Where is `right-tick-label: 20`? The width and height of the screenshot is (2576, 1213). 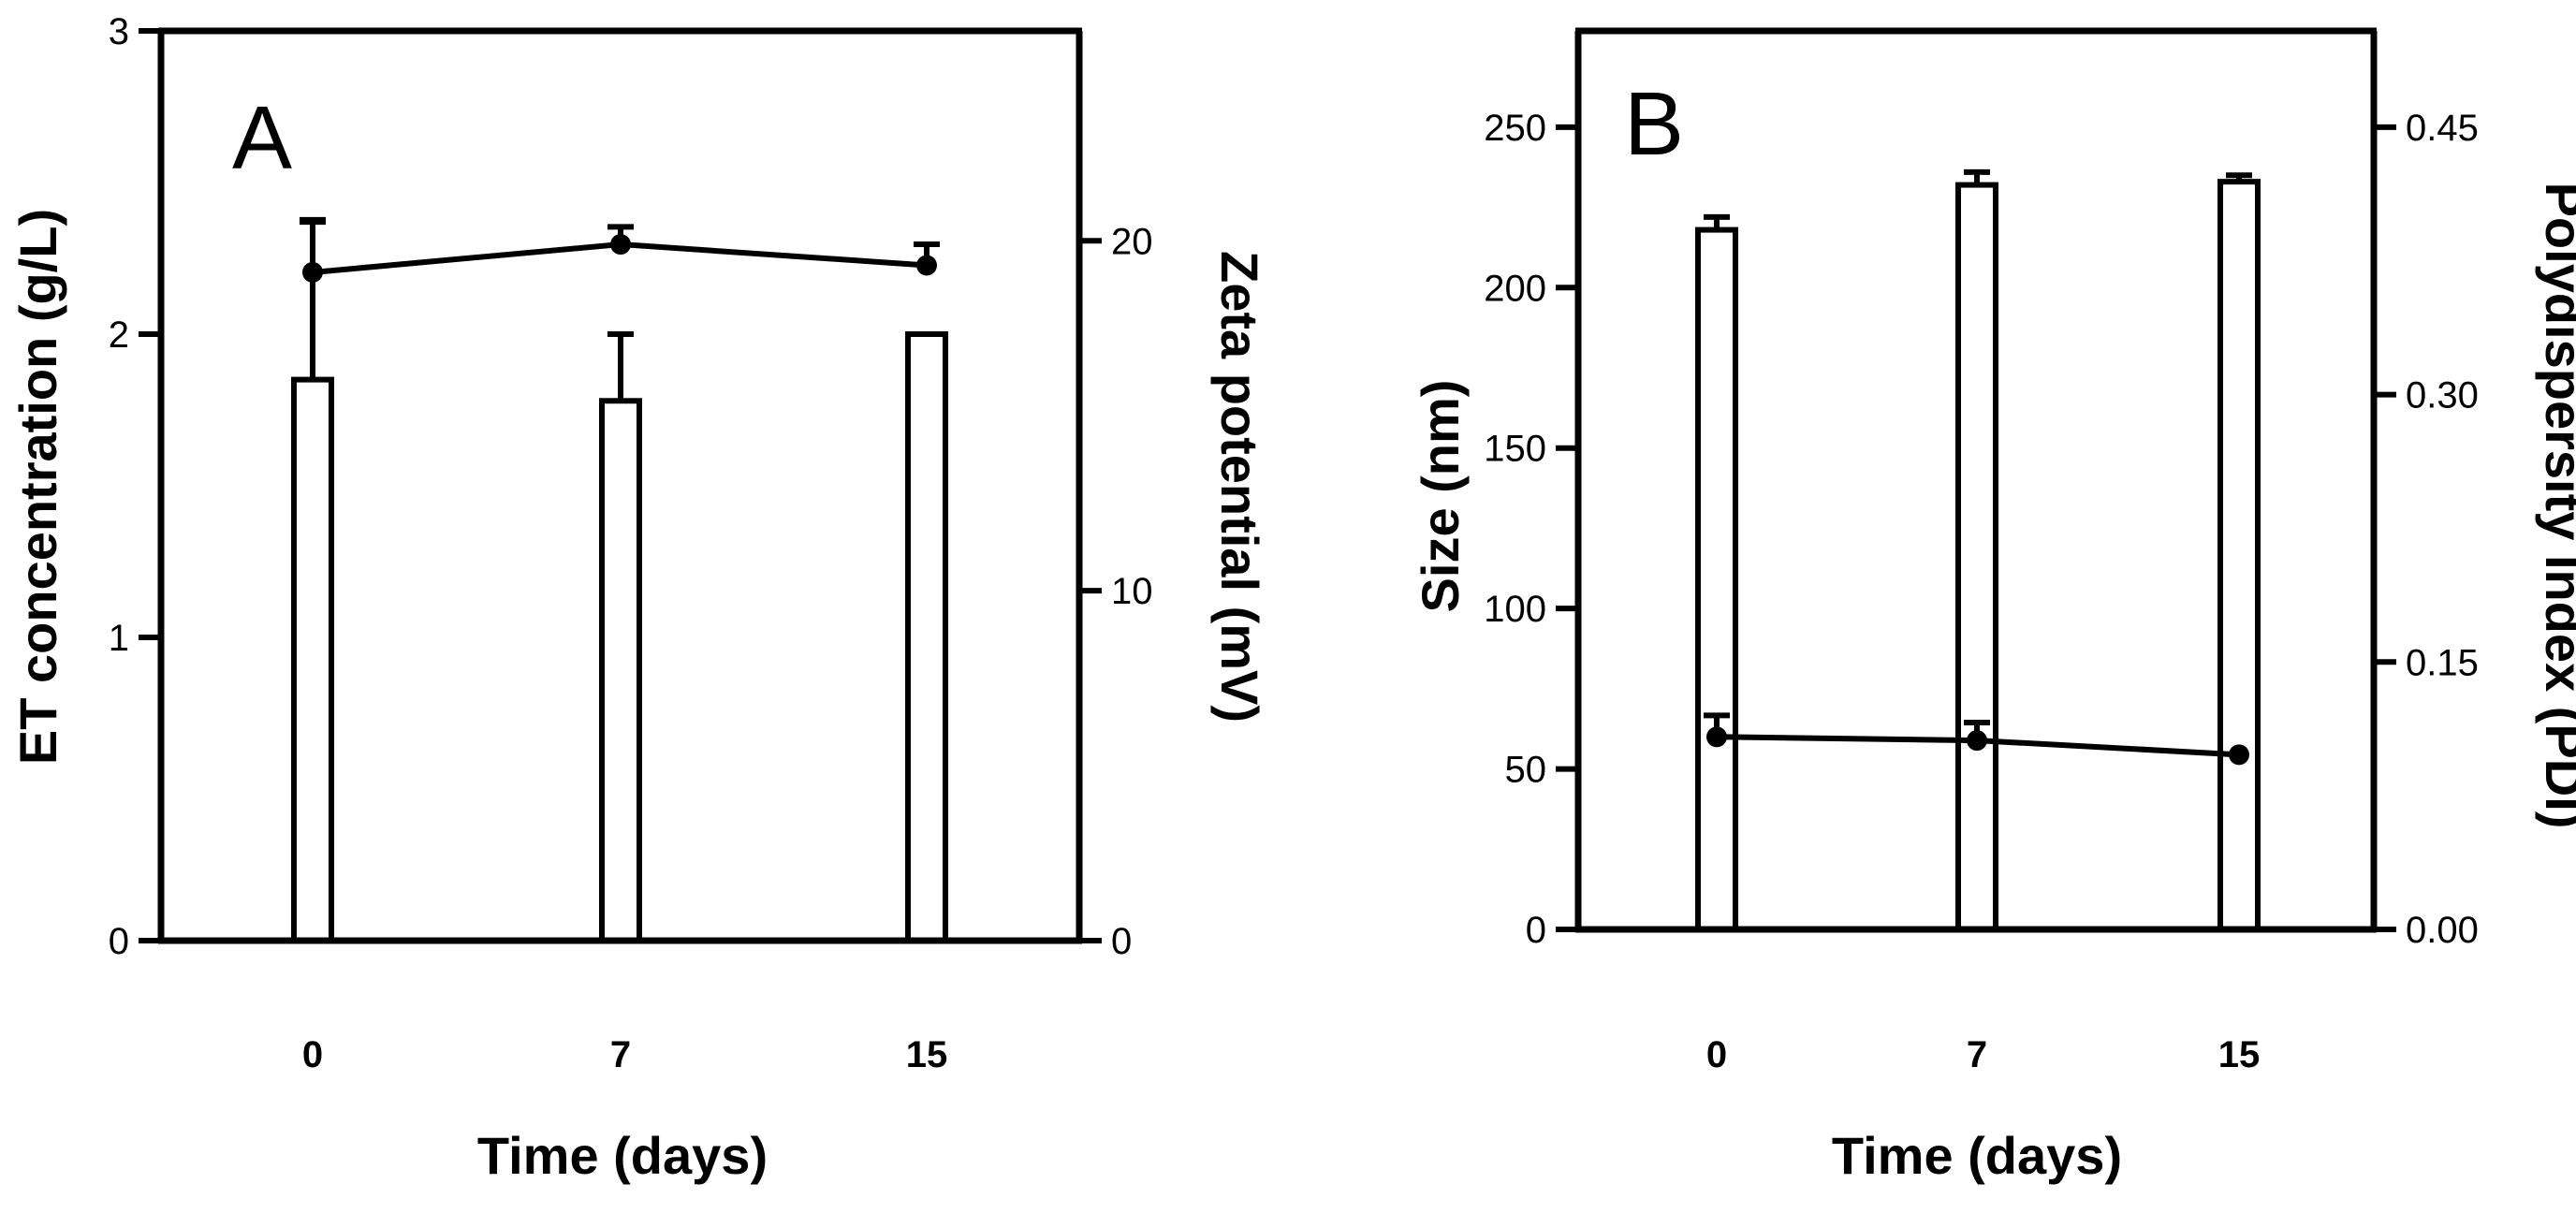
right-tick-label: 20 is located at coordinates (1132, 241).